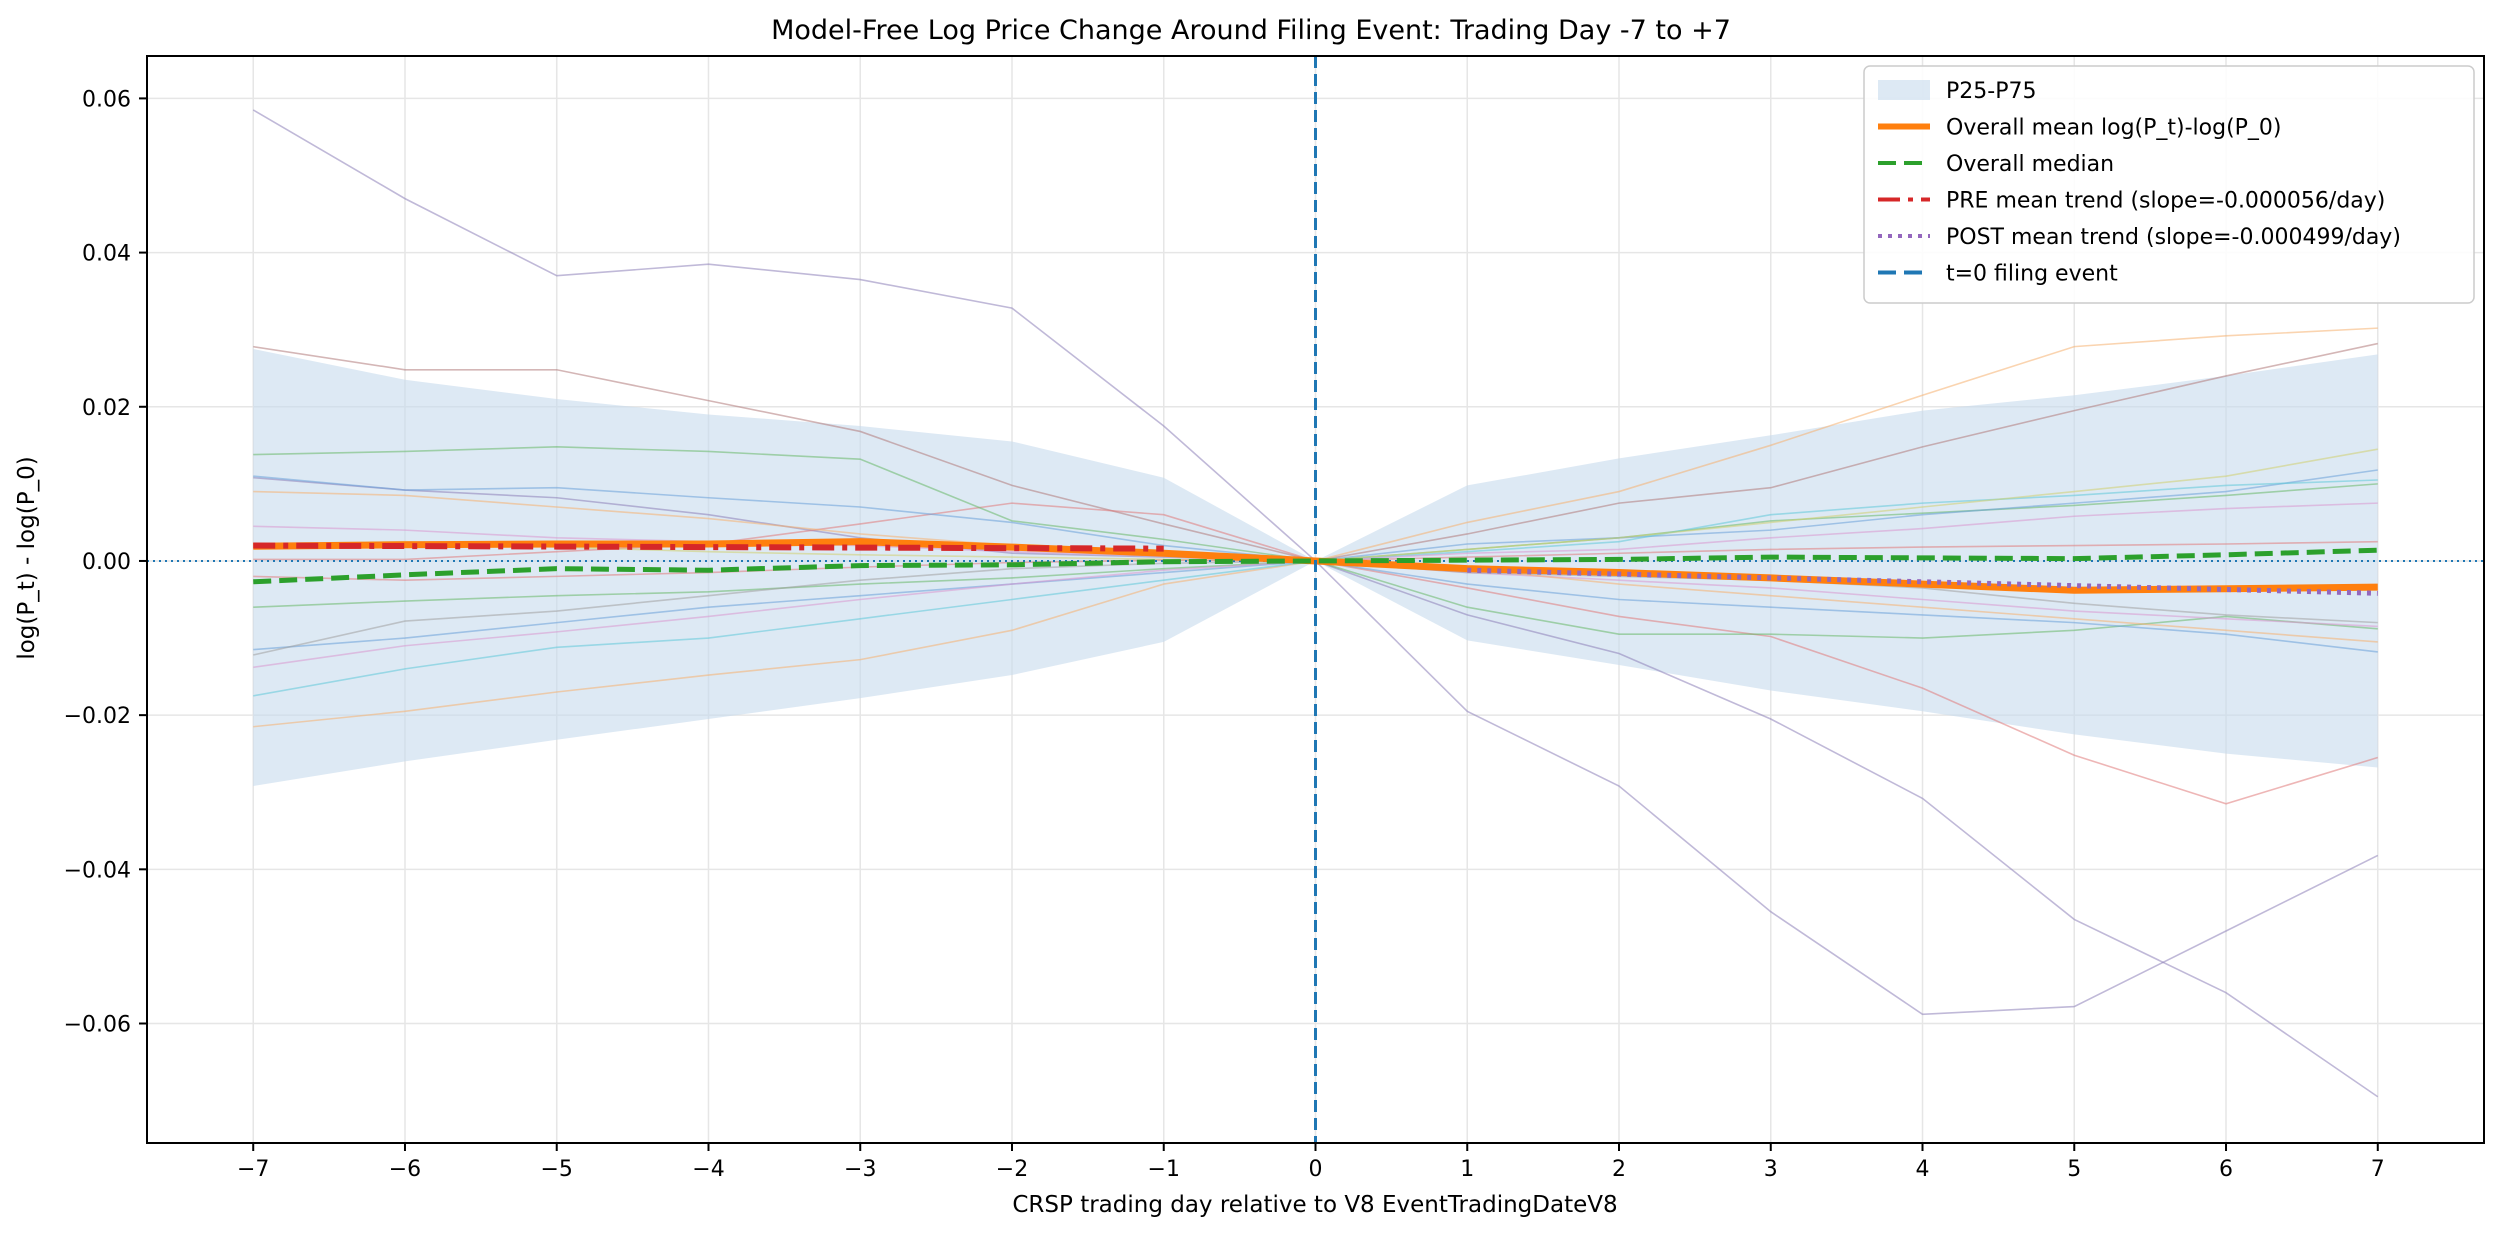 This screenshot has width=2502, height=1237. What do you see at coordinates (2226, 1169) in the screenshot?
I see `x-tick-label: 6` at bounding box center [2226, 1169].